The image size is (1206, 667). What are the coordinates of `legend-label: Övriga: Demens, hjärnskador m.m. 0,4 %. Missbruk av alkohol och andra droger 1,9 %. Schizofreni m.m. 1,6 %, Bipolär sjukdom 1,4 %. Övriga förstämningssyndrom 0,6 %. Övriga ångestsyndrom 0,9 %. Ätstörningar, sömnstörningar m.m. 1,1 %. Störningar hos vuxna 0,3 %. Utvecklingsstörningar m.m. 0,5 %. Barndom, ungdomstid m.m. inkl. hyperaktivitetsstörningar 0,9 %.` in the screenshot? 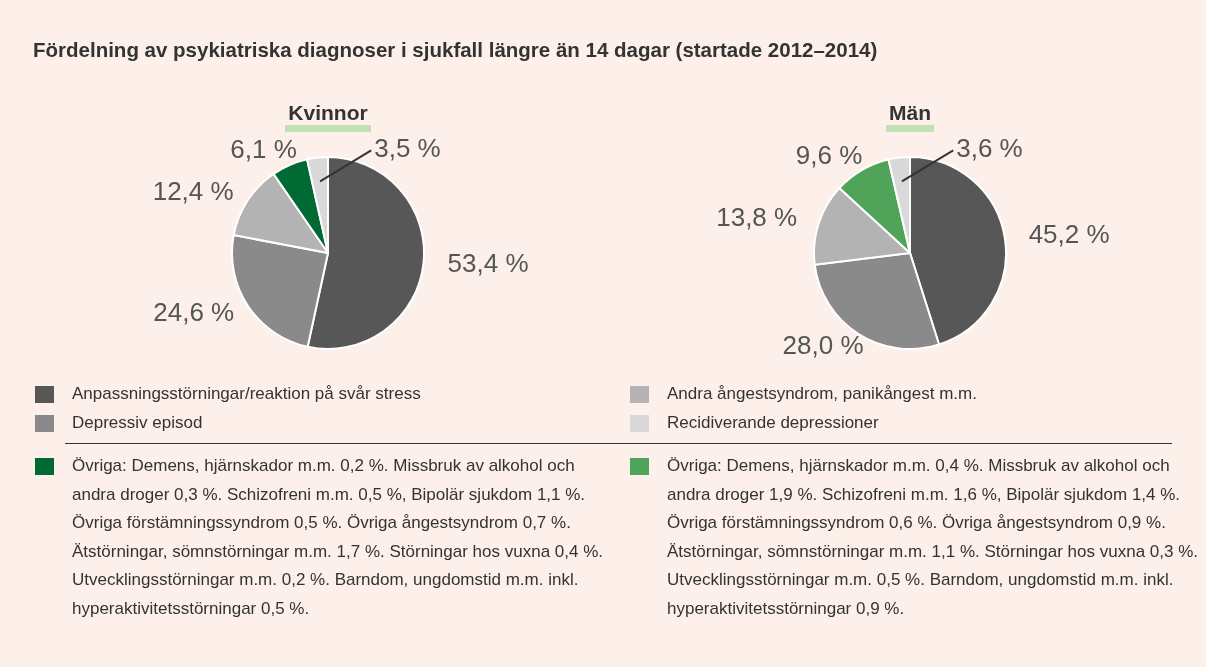 It's located at (933, 537).